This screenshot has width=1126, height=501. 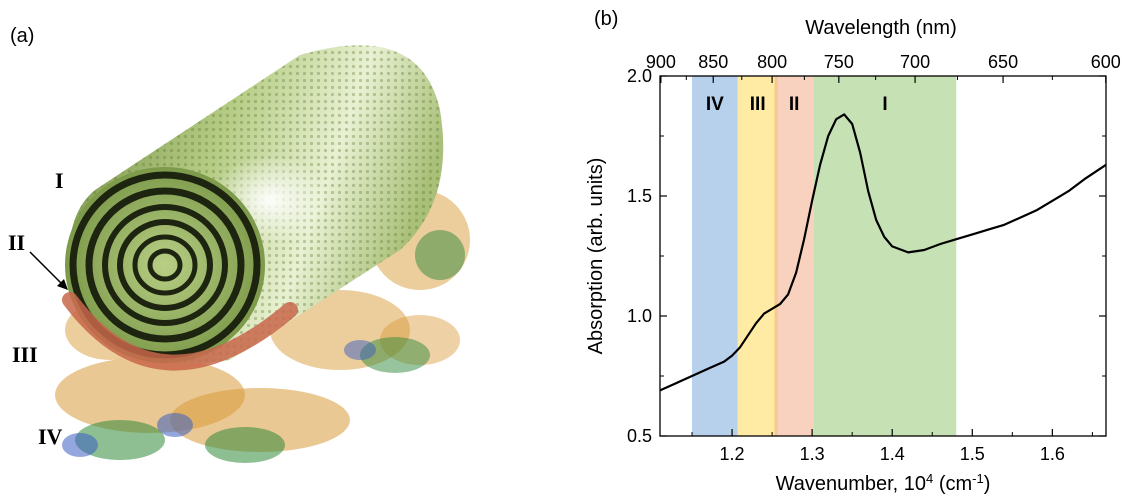 What do you see at coordinates (839, 62) in the screenshot?
I see `top-tick-label: 750` at bounding box center [839, 62].